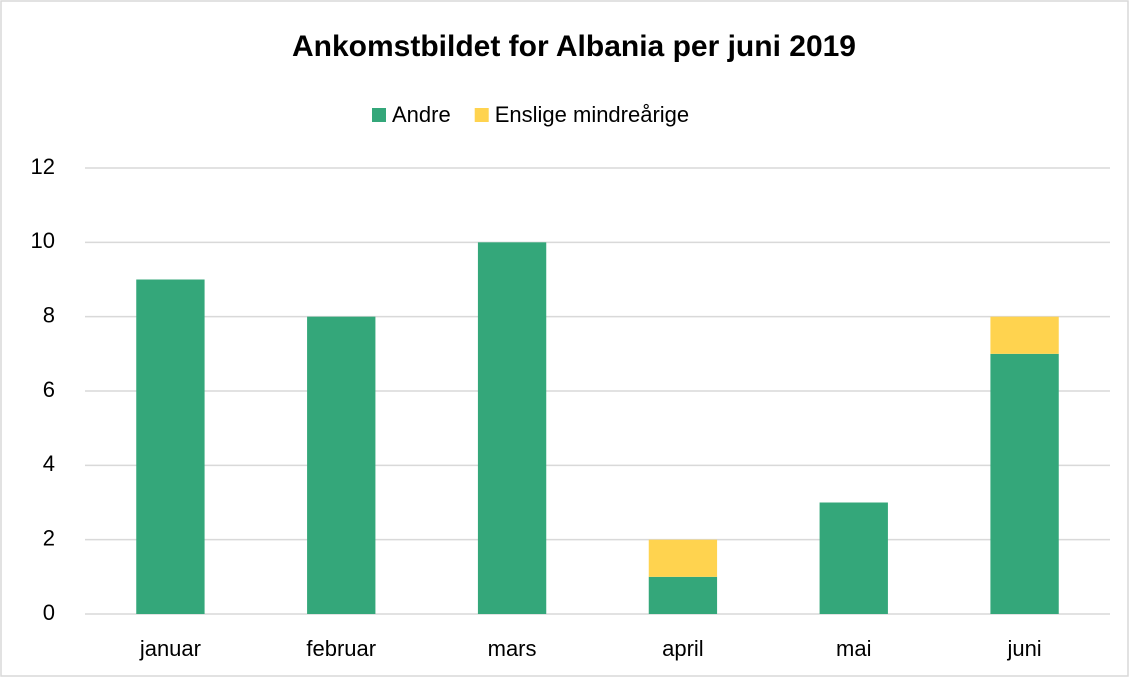 The image size is (1129, 677). I want to click on x-tick-label: mars, so click(512, 648).